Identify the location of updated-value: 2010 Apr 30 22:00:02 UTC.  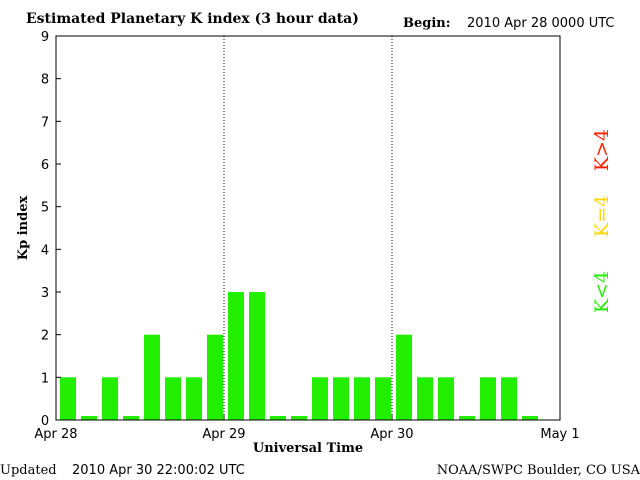
(158, 470).